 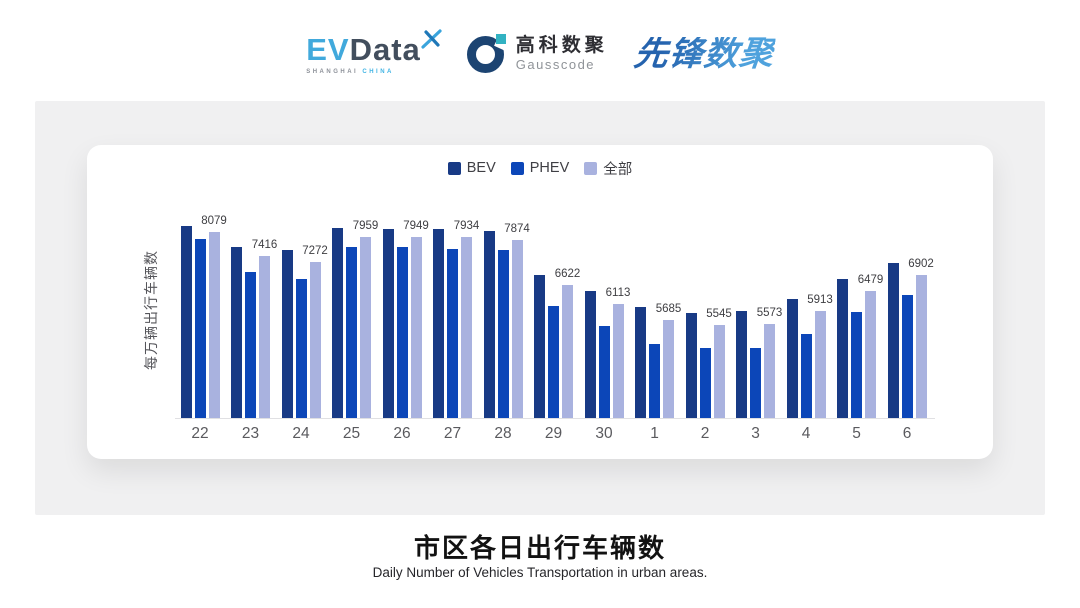 What do you see at coordinates (553, 433) in the screenshot?
I see `x-tick-label-29: 29` at bounding box center [553, 433].